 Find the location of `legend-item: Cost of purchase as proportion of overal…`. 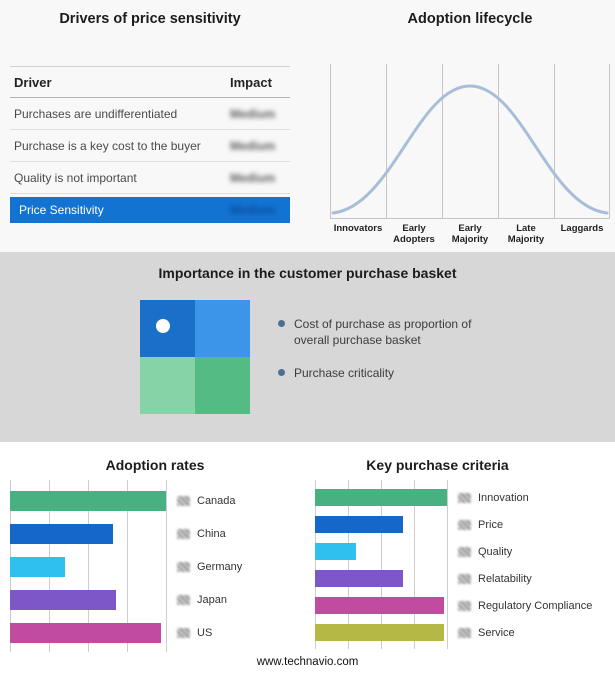

legend-item: Cost of purchase as proportion of overal… is located at coordinates (394, 332).